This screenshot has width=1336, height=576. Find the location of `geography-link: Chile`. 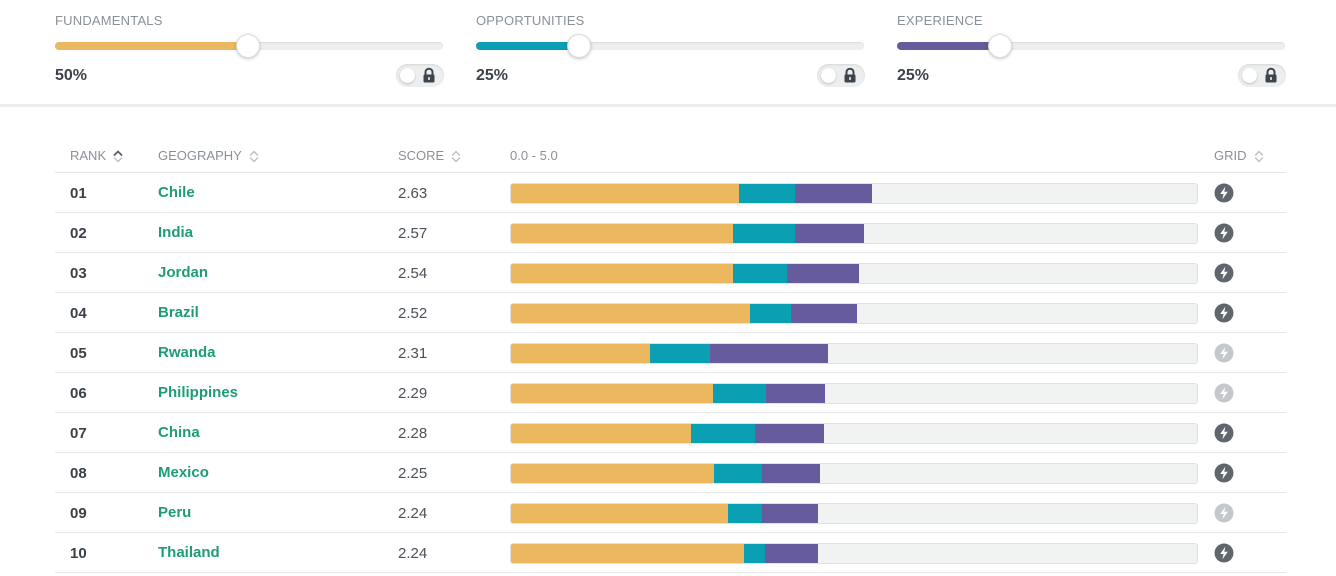

geography-link: Chile is located at coordinates (176, 192).